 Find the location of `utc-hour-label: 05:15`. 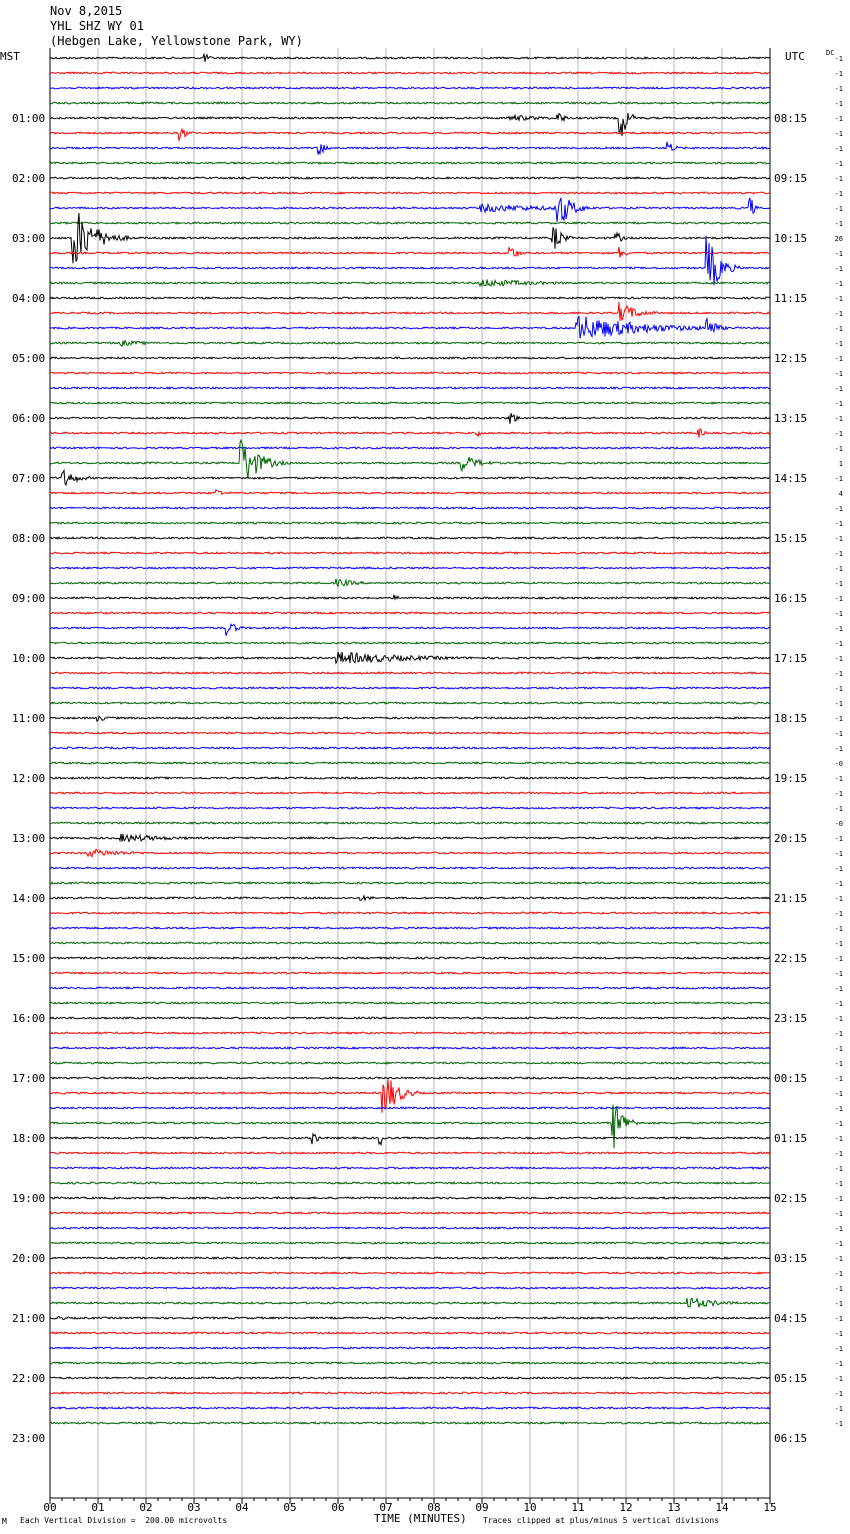

utc-hour-label: 05:15 is located at coordinates (790, 1378).